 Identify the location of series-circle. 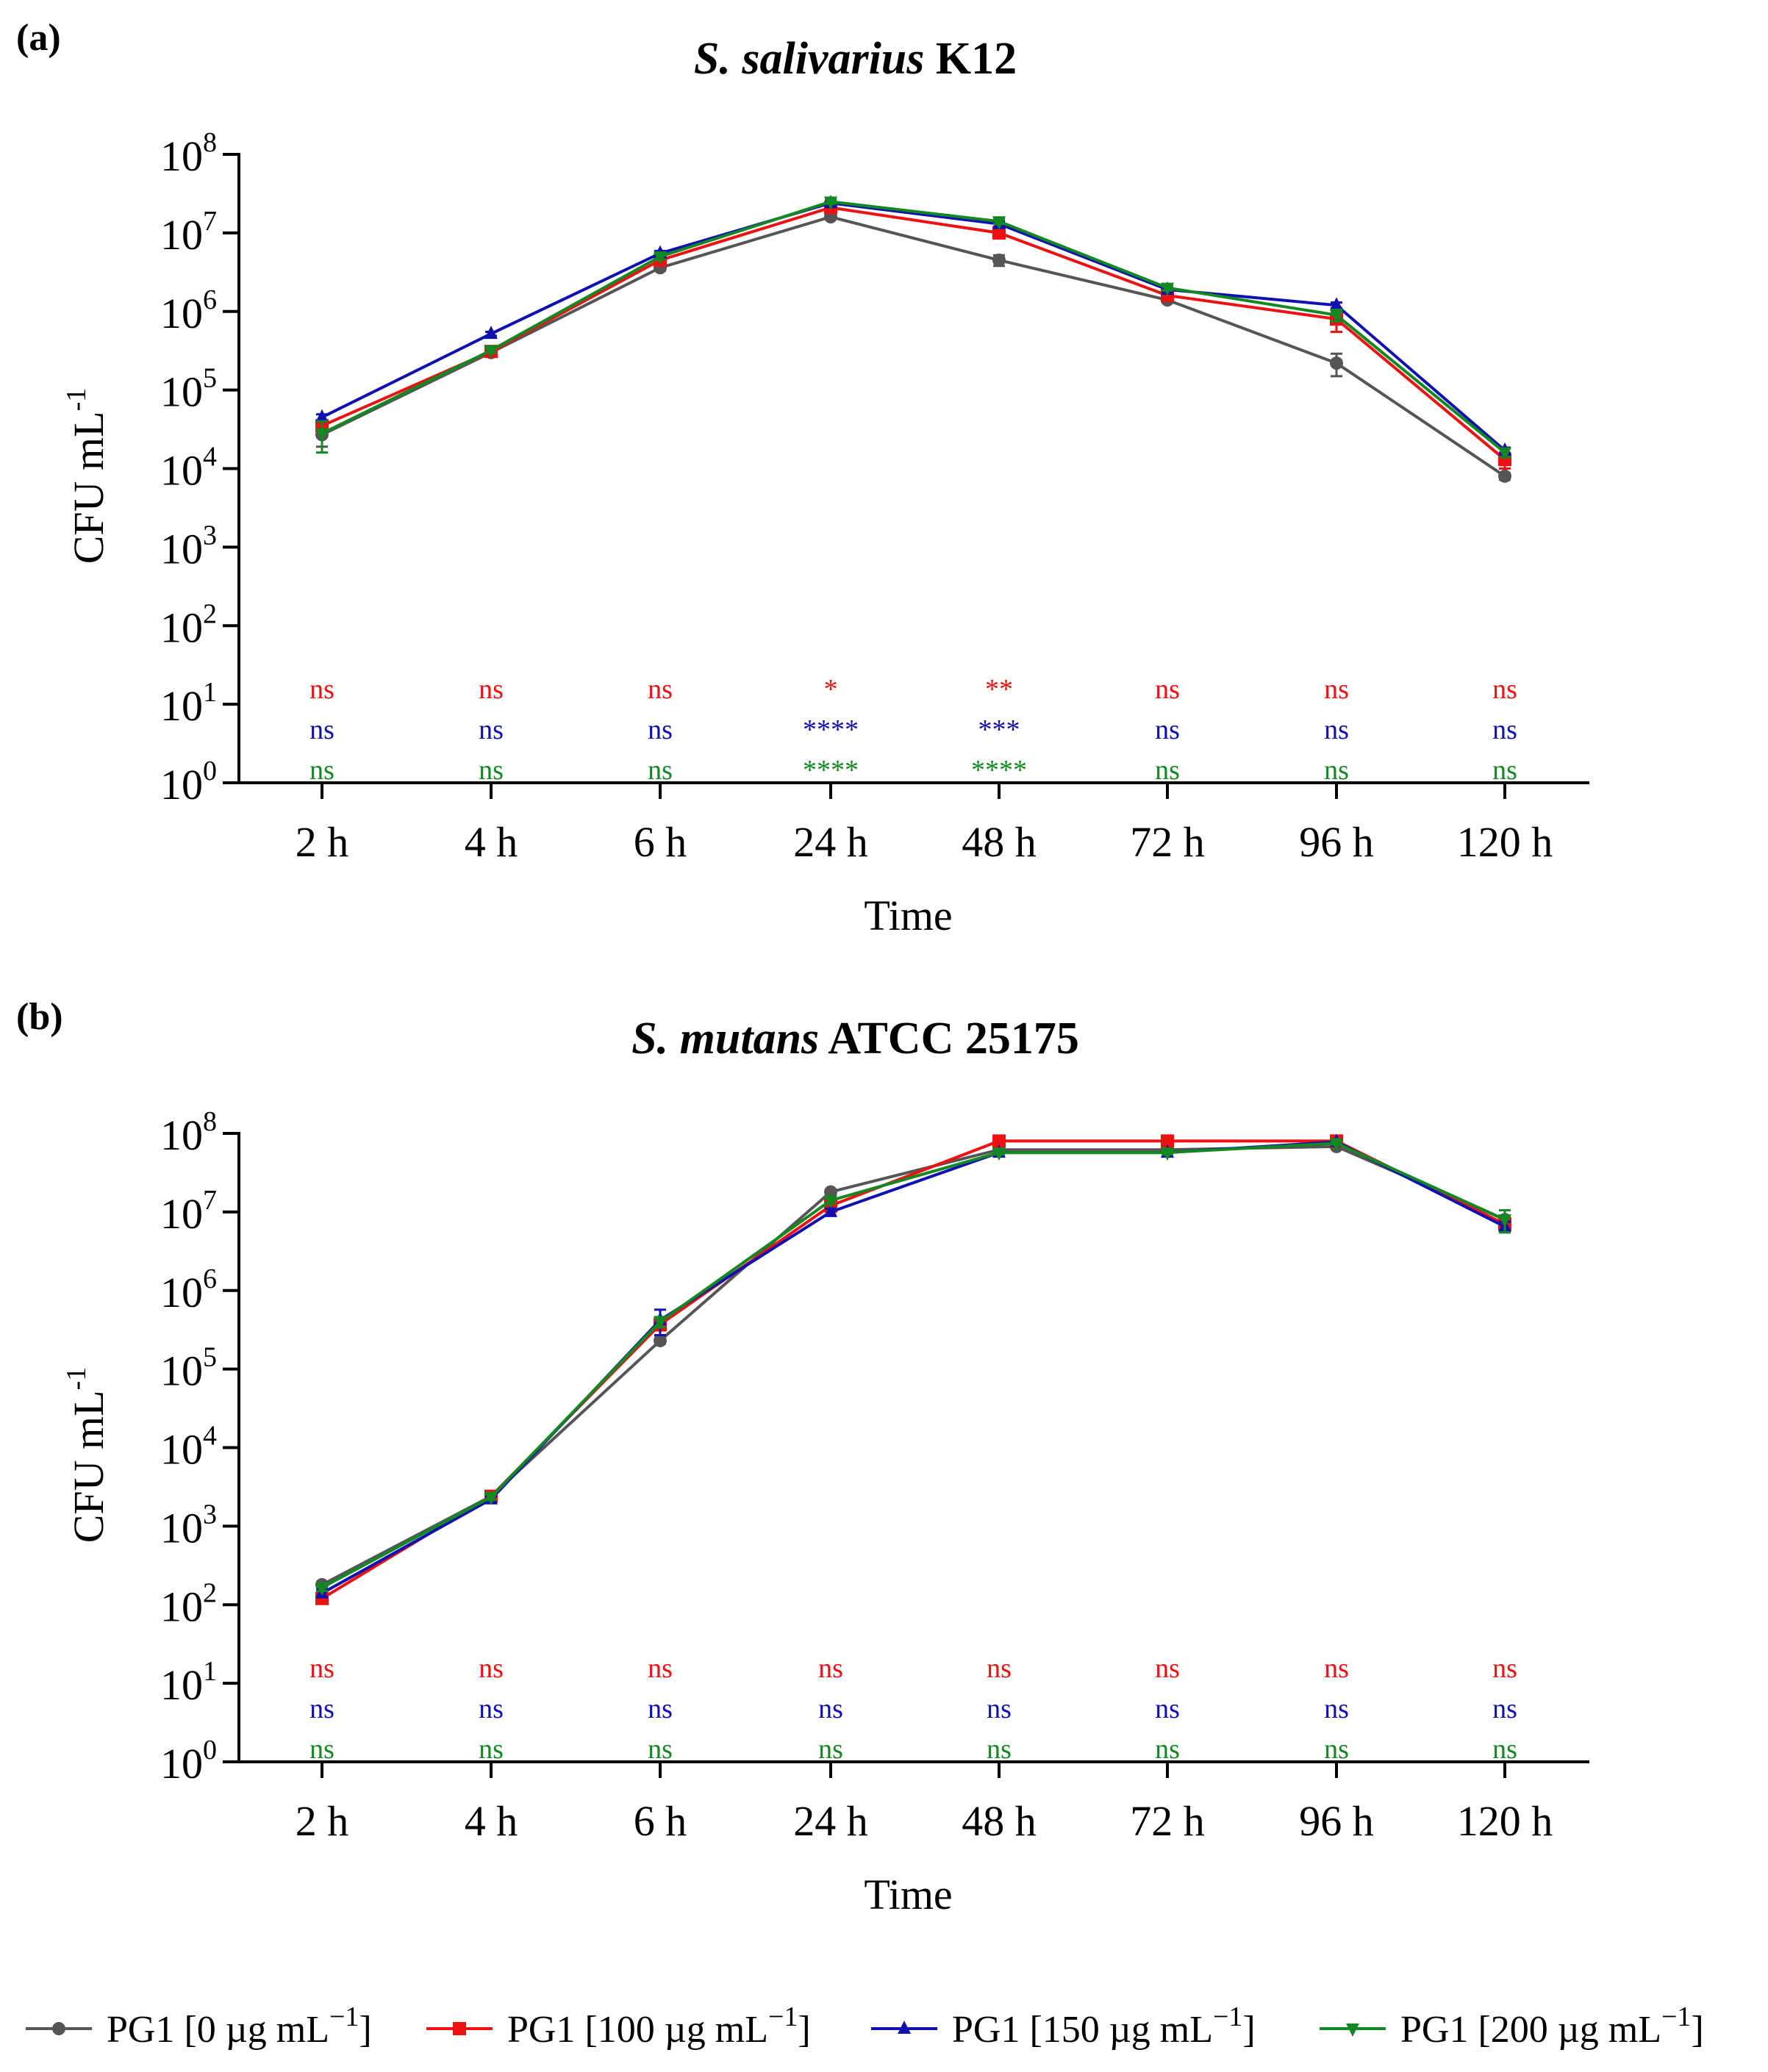
(913, 1365).